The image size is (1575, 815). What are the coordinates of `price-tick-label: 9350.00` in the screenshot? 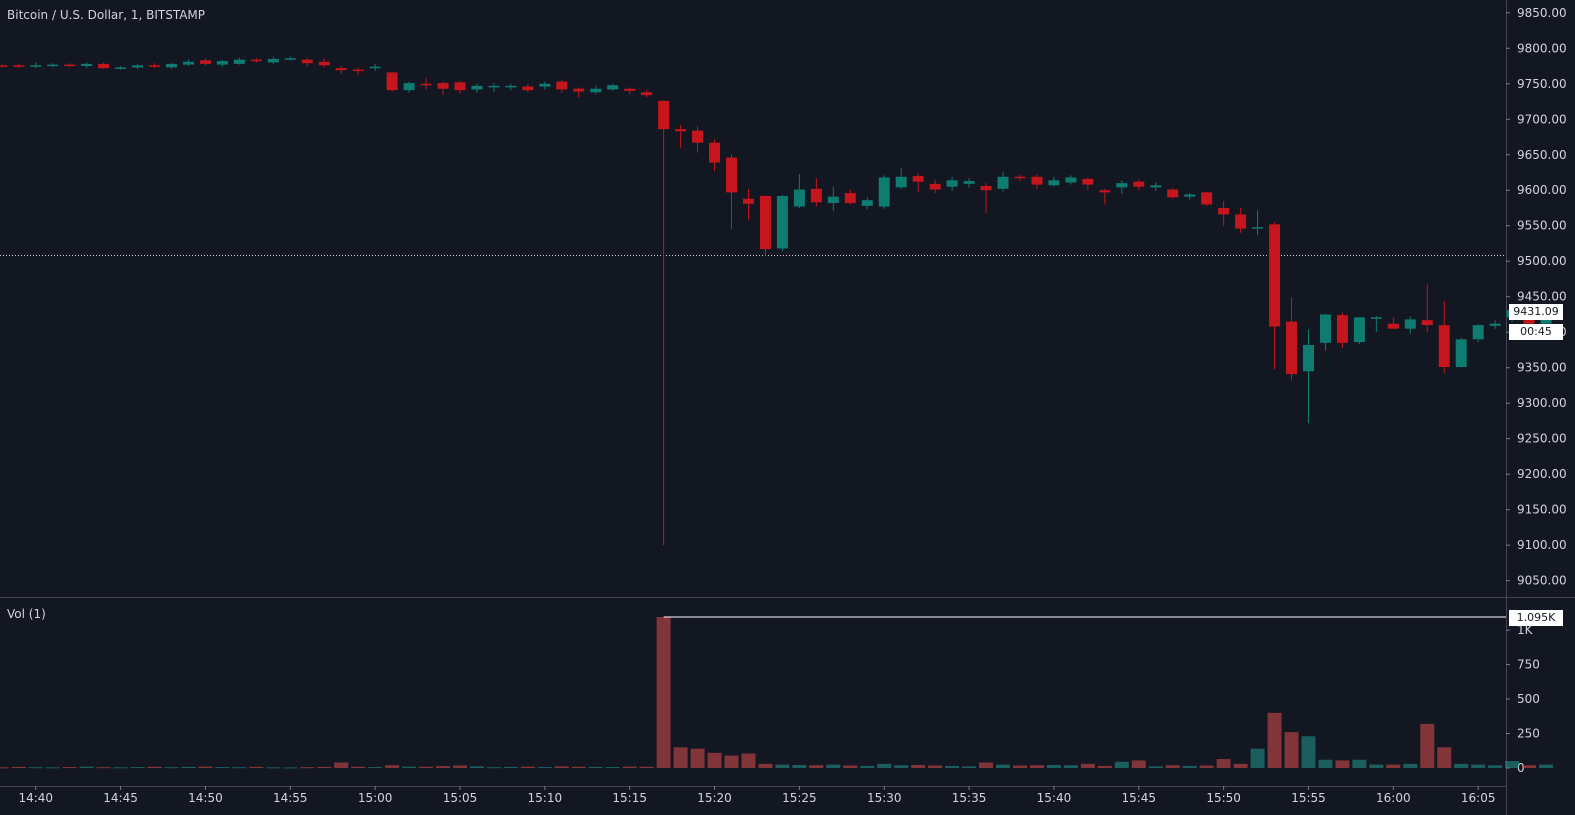 It's located at (1542, 368).